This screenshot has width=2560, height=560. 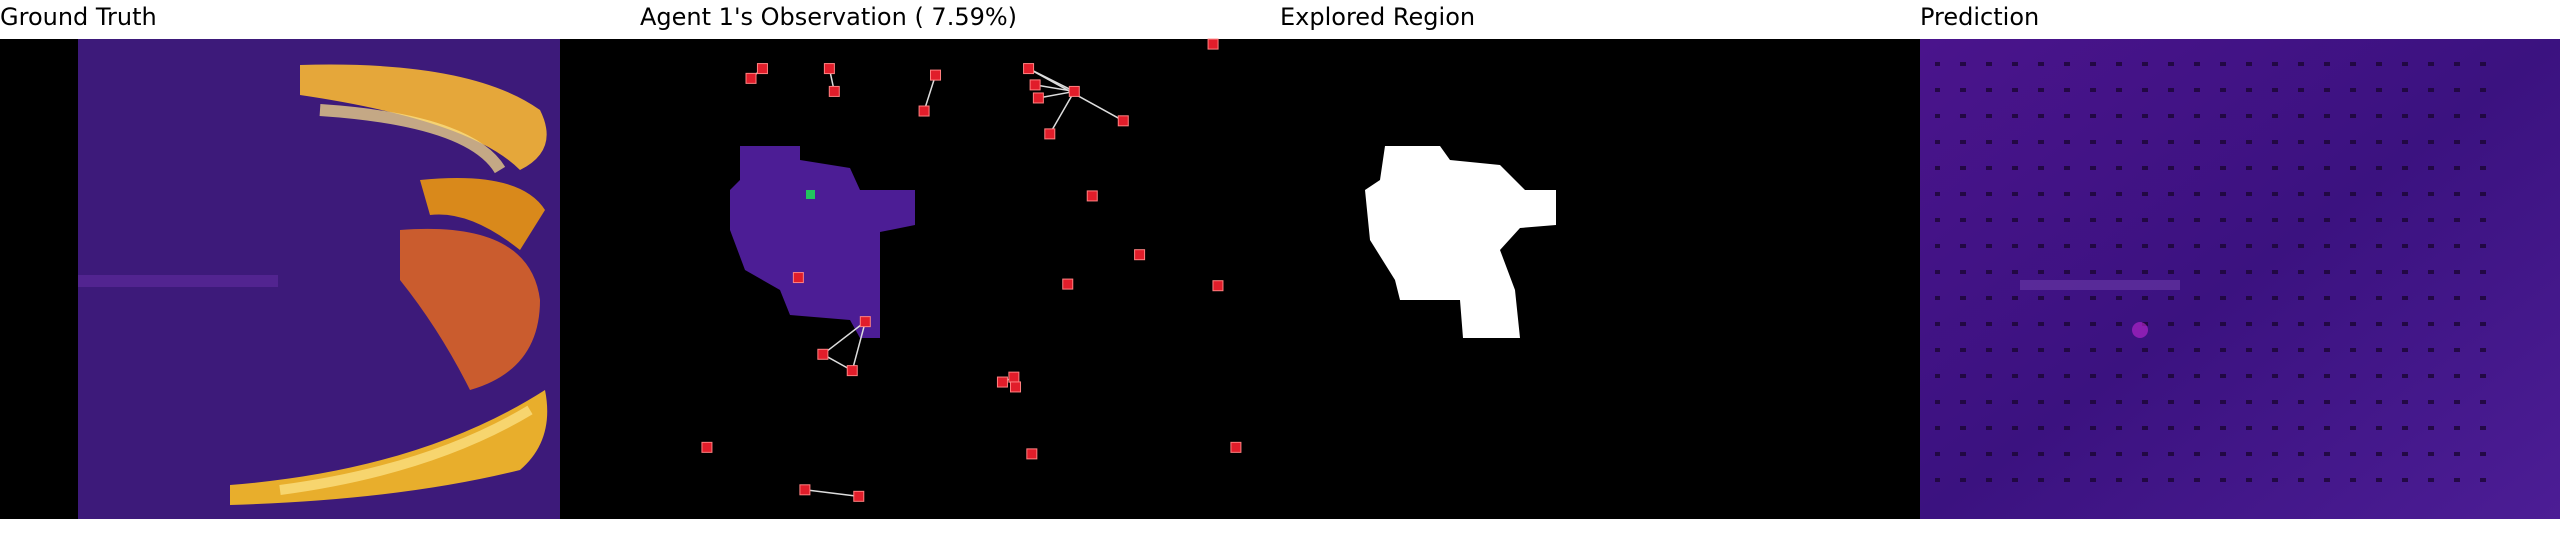 What do you see at coordinates (1979, 17) in the screenshot?
I see `panel-title: Prediction` at bounding box center [1979, 17].